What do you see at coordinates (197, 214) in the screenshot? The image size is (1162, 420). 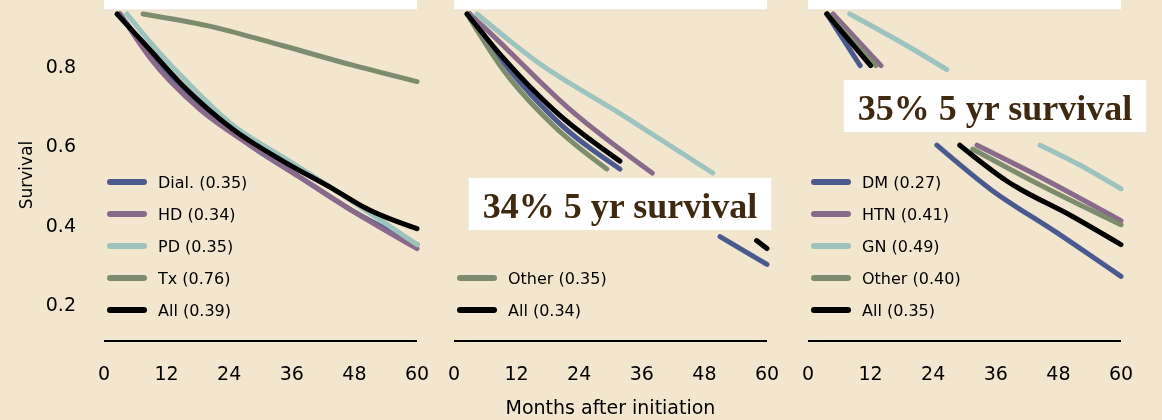 I see `legend-label: HD (0.34)` at bounding box center [197, 214].